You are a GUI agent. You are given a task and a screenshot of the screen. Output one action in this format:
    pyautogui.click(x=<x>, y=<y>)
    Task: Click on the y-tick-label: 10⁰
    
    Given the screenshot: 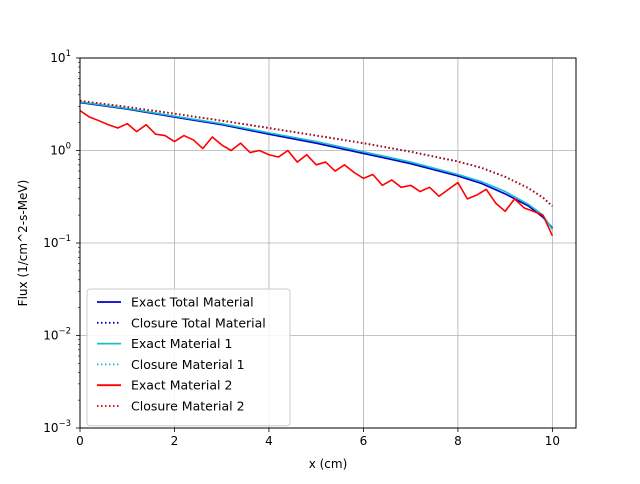 What is the action you would take?
    pyautogui.click(x=60, y=150)
    